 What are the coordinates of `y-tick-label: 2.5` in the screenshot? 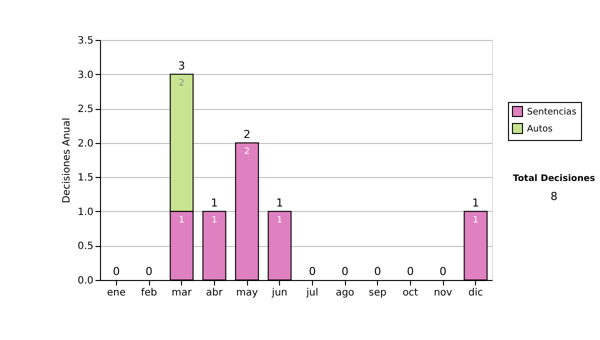 It's located at (86, 110).